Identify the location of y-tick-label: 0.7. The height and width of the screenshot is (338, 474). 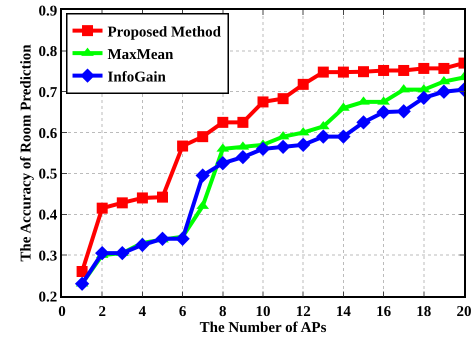
(48, 92).